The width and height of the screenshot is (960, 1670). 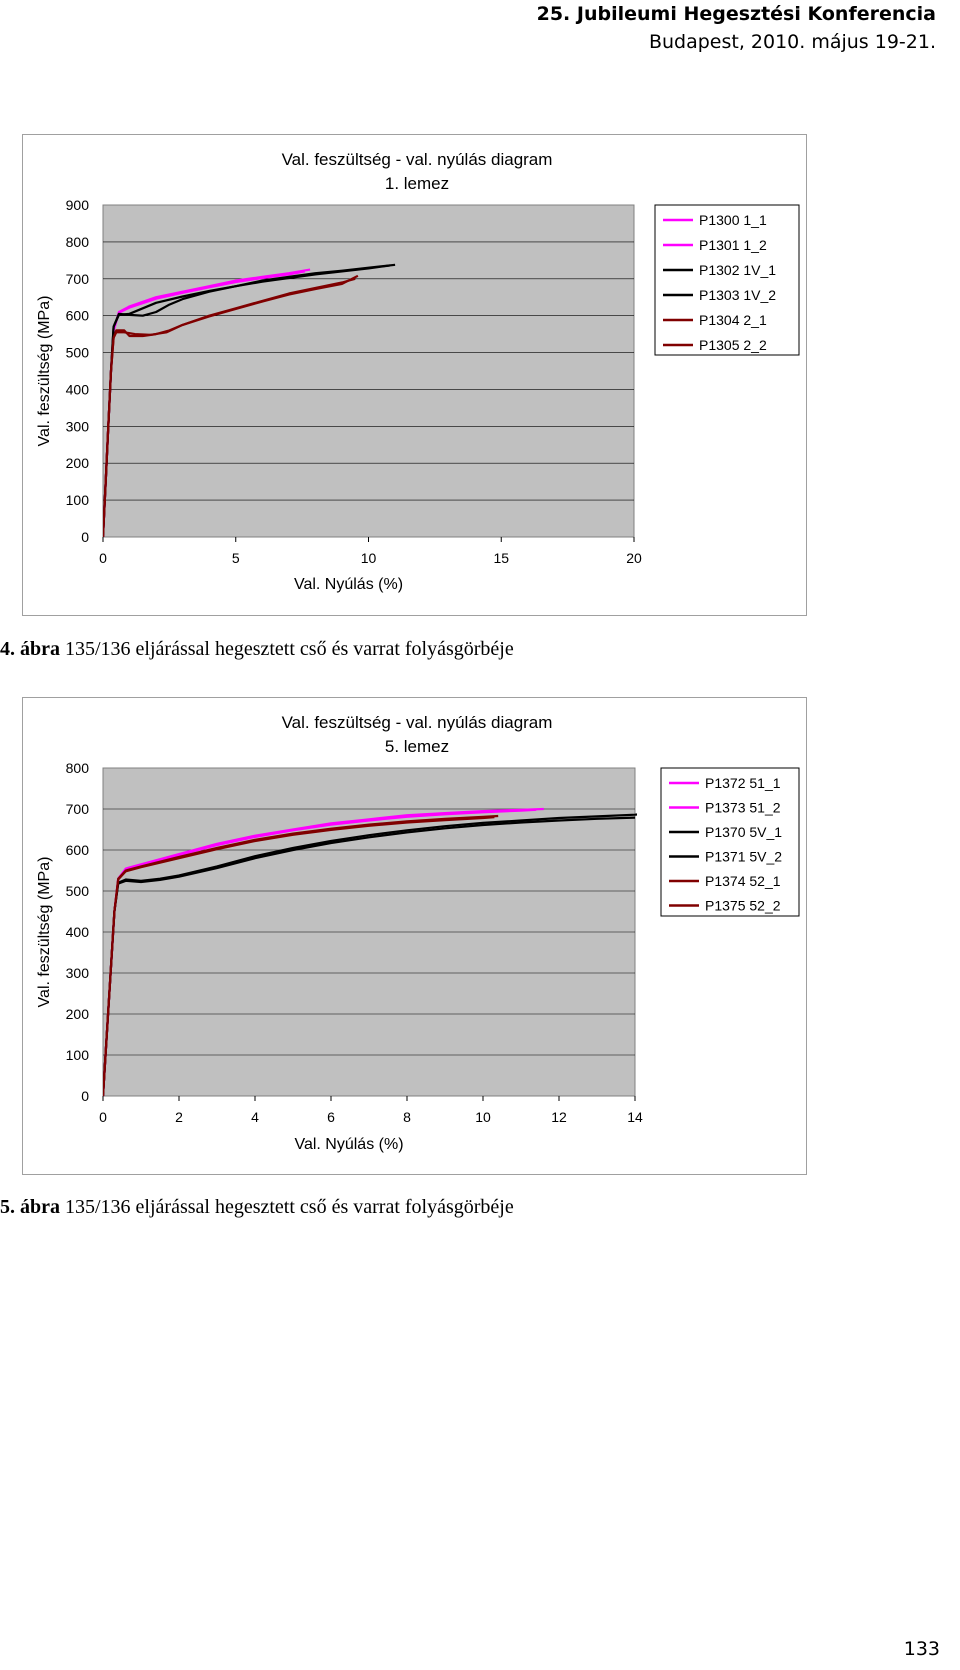 I want to click on chart-subtitle: 1. lemez, so click(x=417, y=183).